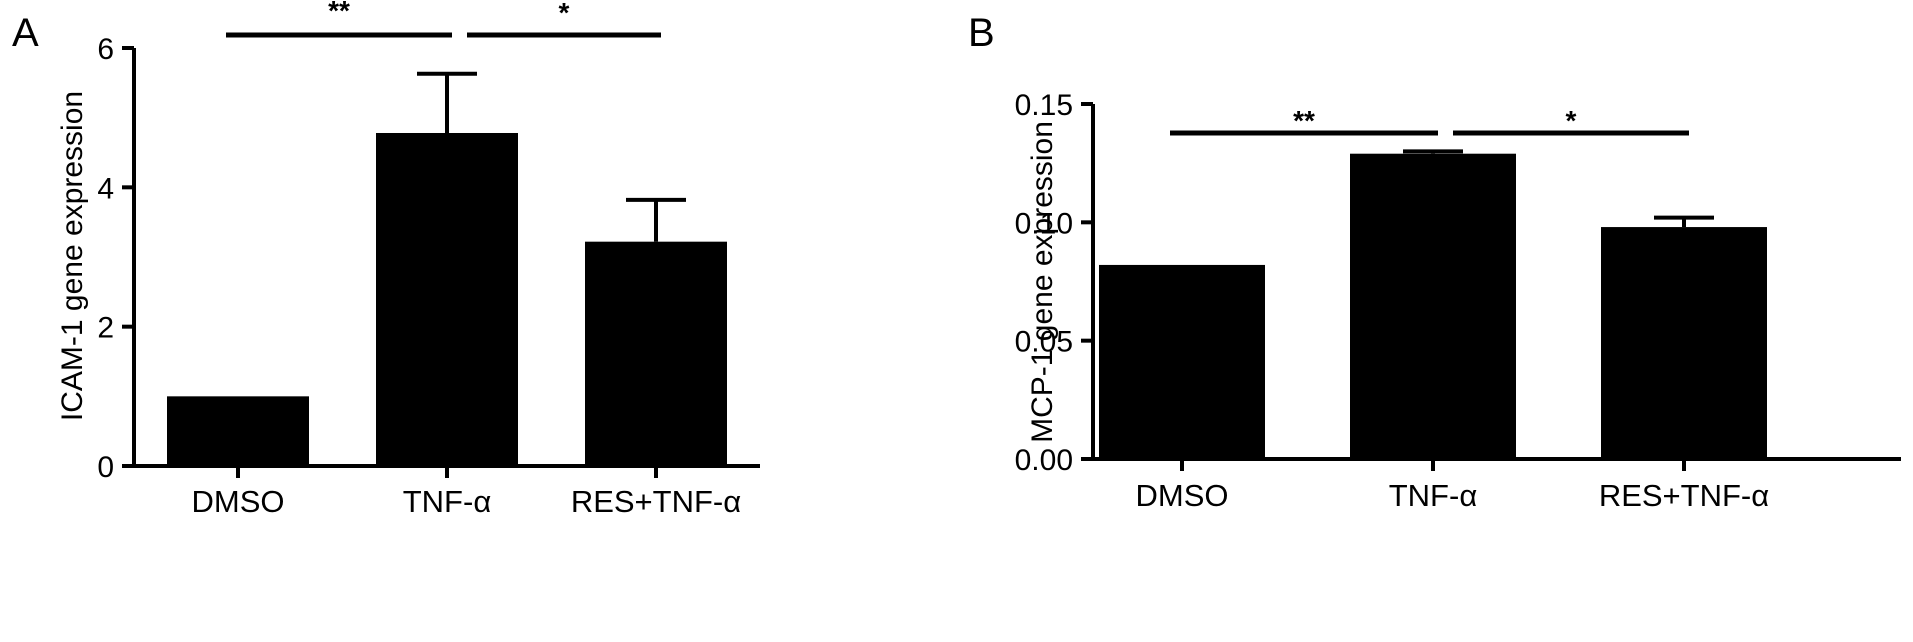 The image size is (1913, 642). What do you see at coordinates (1044, 105) in the screenshot?
I see `y-tick-label: 0.15` at bounding box center [1044, 105].